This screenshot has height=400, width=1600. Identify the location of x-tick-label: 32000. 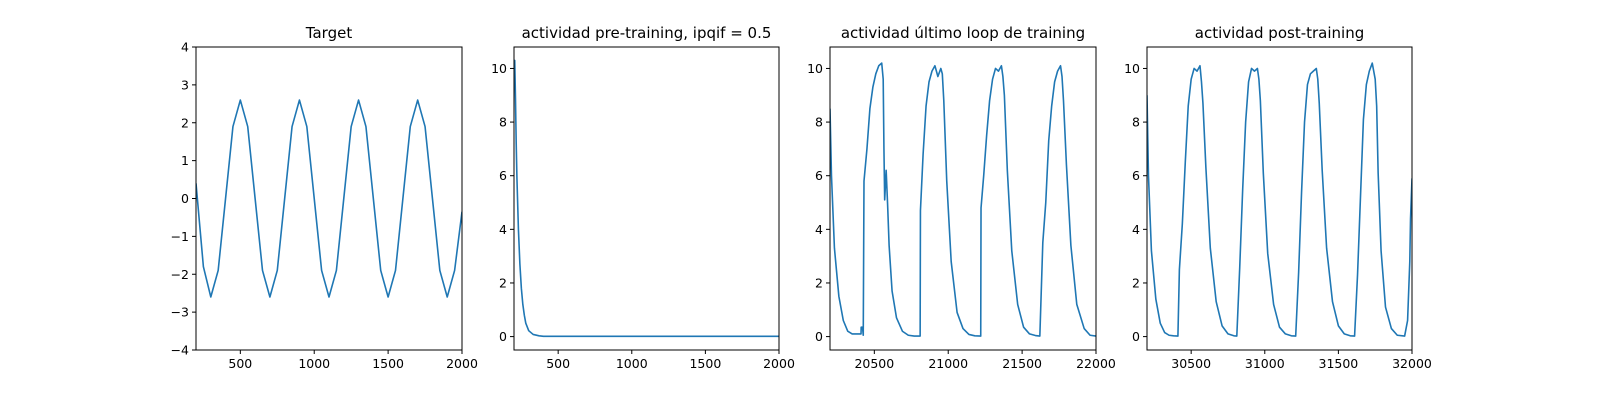
(1412, 363).